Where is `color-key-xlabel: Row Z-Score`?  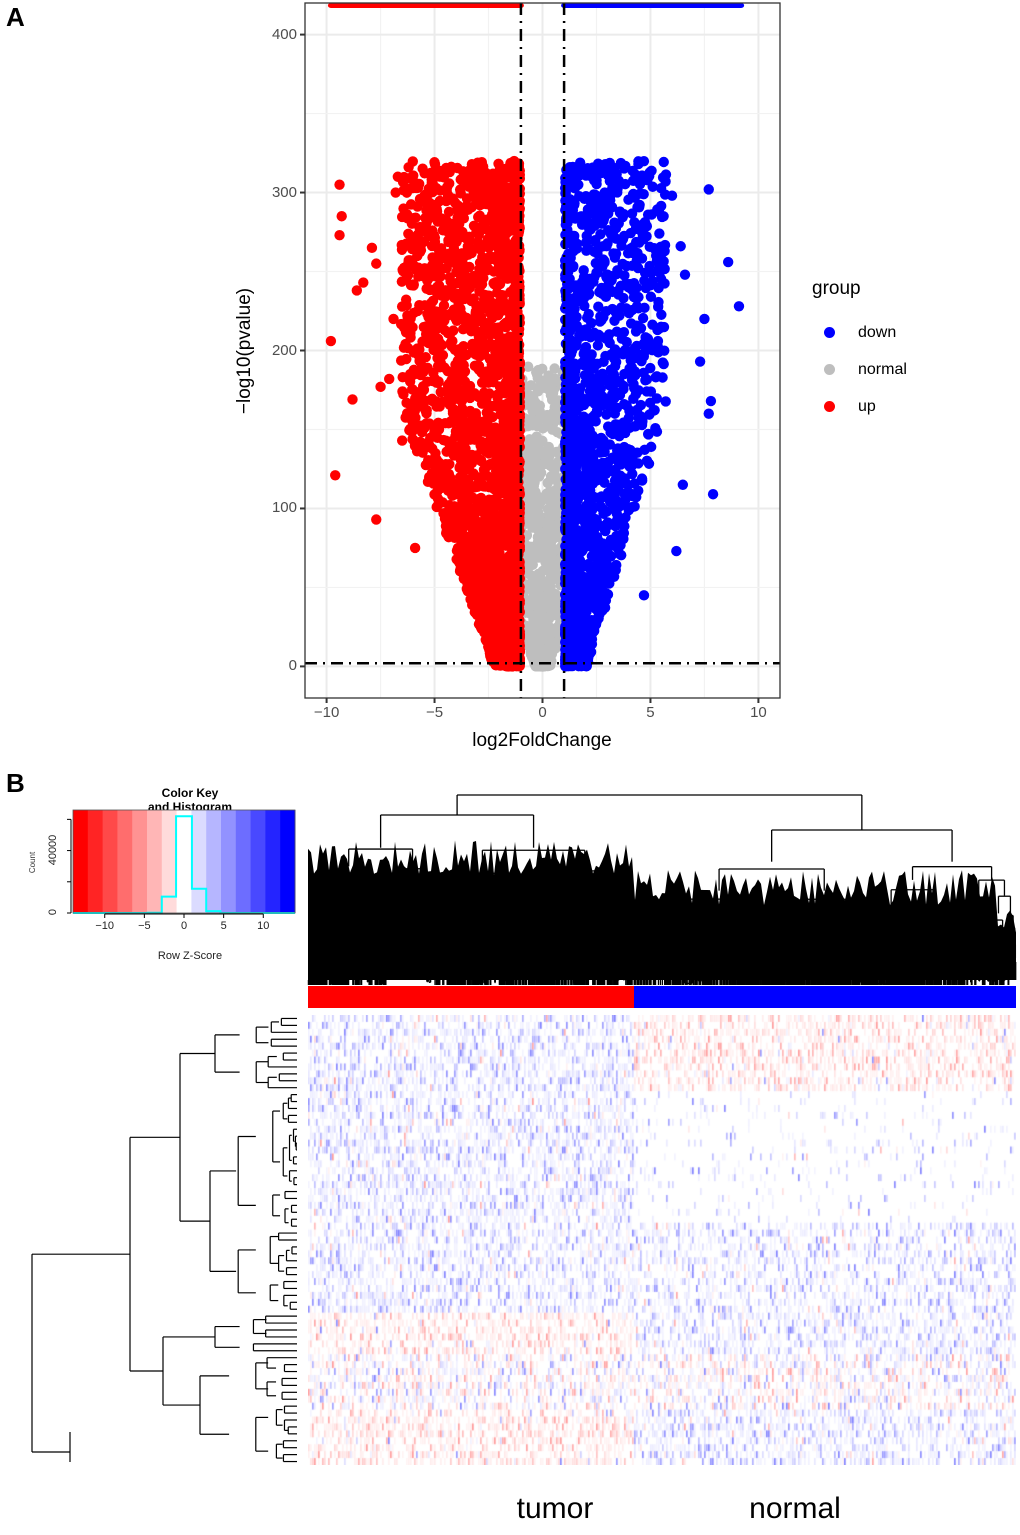 color-key-xlabel: Row Z-Score is located at coordinates (190, 956).